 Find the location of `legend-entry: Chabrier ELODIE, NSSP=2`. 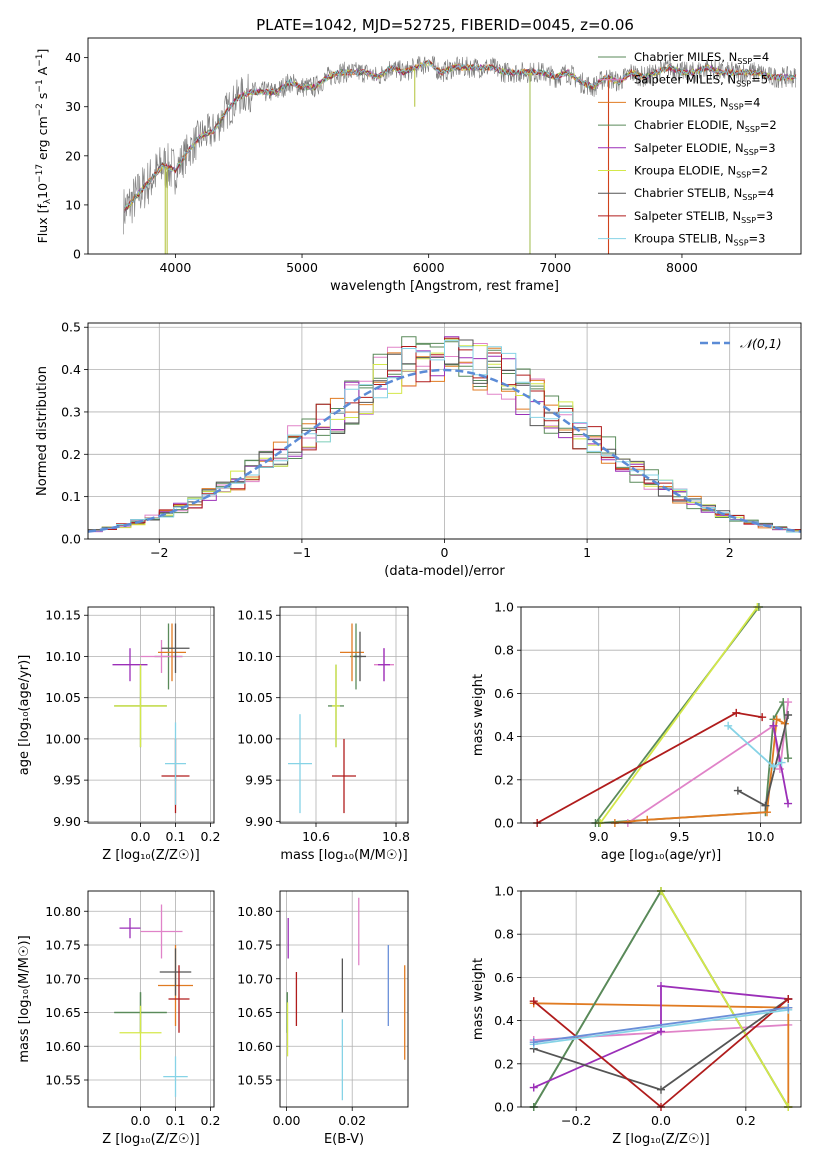

legend-entry: Chabrier ELODIE, NSSP=2 is located at coordinates (705, 126).